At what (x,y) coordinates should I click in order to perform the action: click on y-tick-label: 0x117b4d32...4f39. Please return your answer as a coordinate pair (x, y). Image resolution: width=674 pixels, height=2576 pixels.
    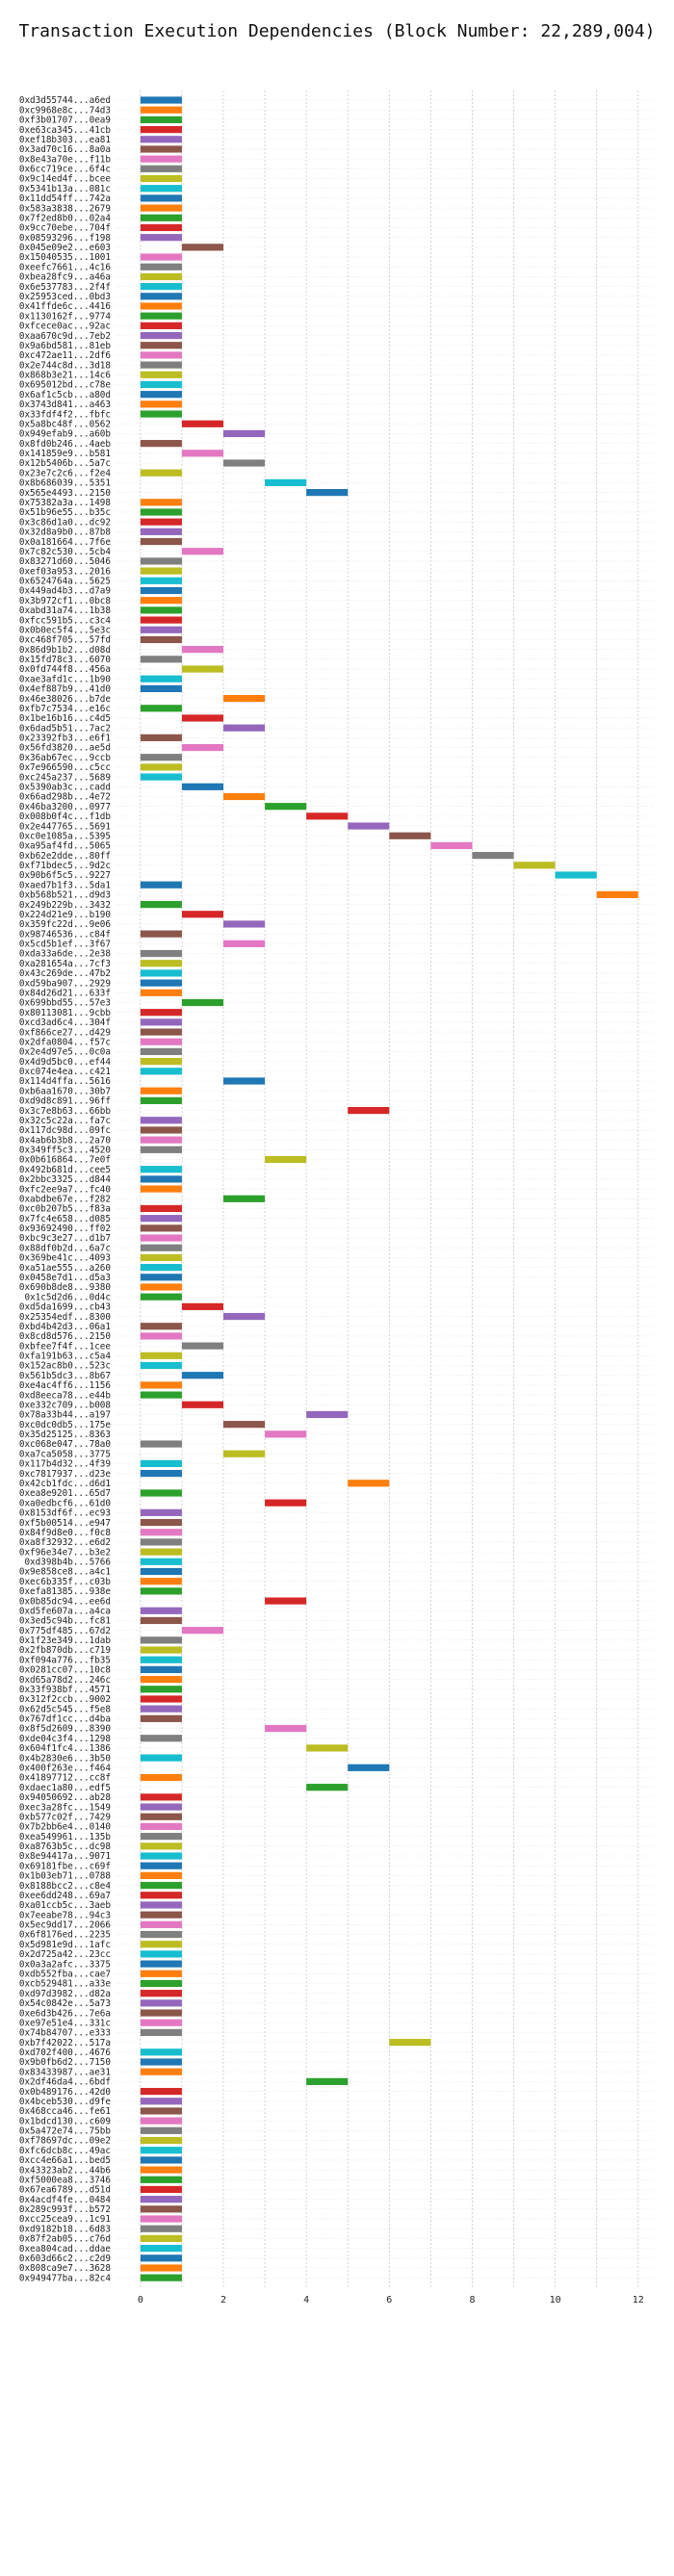
    Looking at the image, I should click on (65, 1464).